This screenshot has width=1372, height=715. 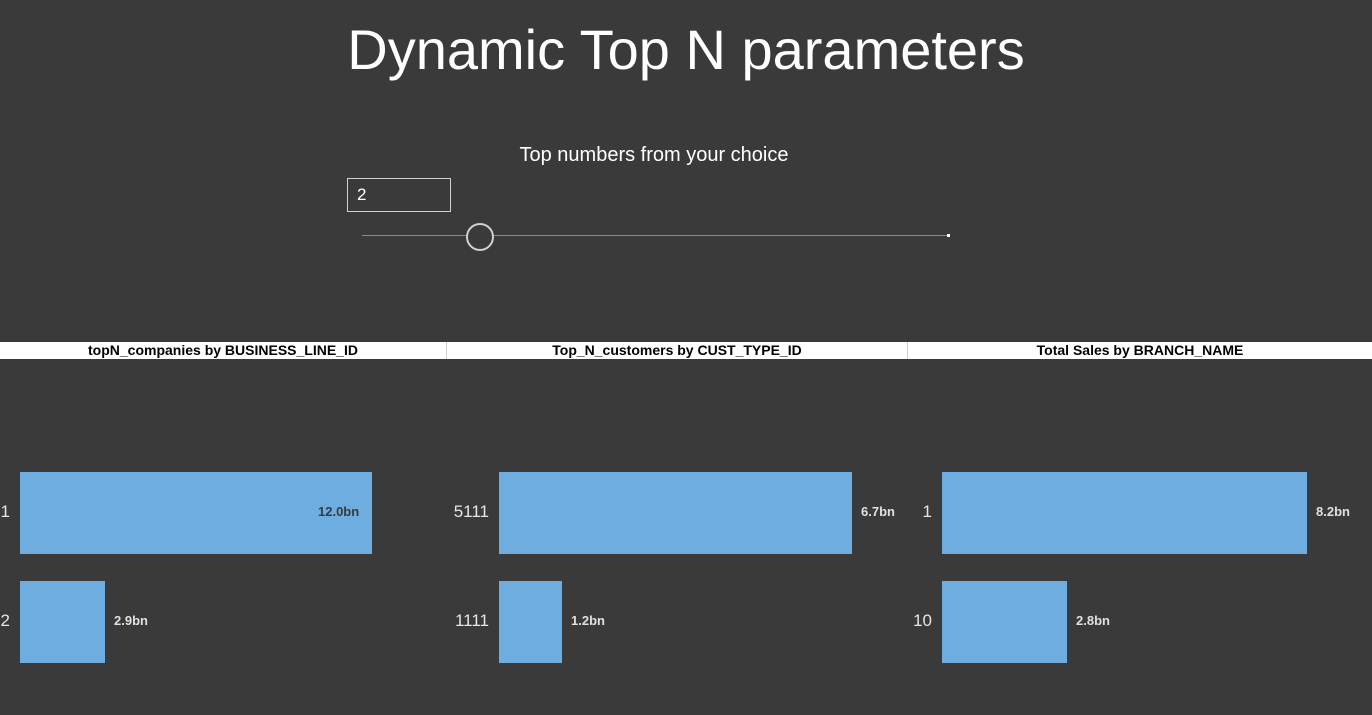 I want to click on panel-title-branches: Total Sales by BRANCH_NAME, so click(x=1140, y=350).